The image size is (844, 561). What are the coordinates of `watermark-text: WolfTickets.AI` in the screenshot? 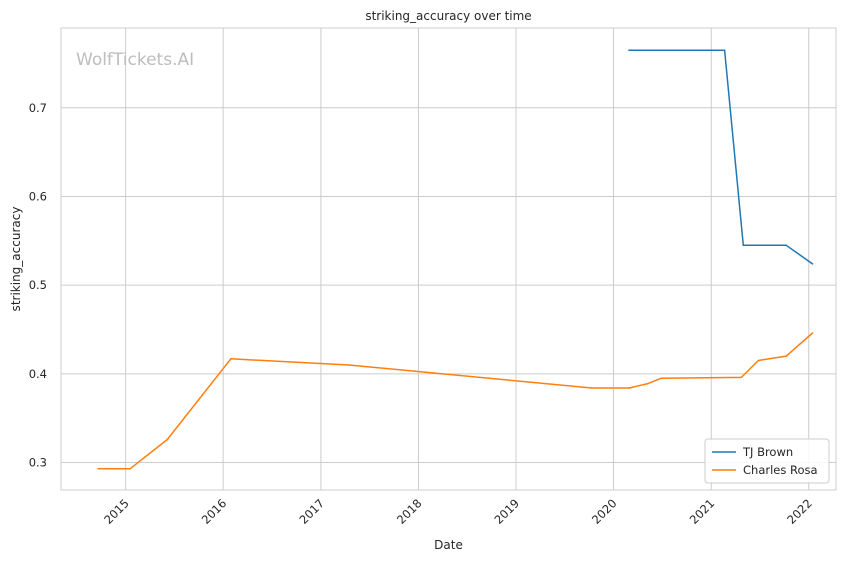 It's located at (135, 60).